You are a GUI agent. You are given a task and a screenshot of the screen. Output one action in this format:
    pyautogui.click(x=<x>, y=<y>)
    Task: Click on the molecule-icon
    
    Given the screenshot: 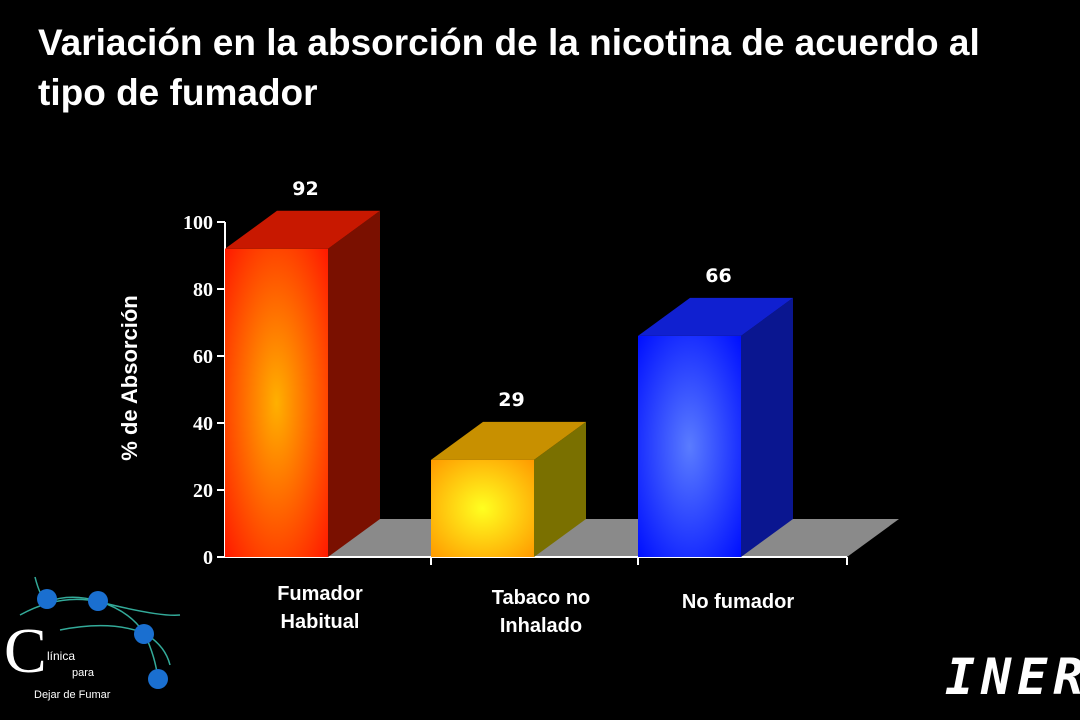 What is the action you would take?
    pyautogui.click(x=100, y=632)
    